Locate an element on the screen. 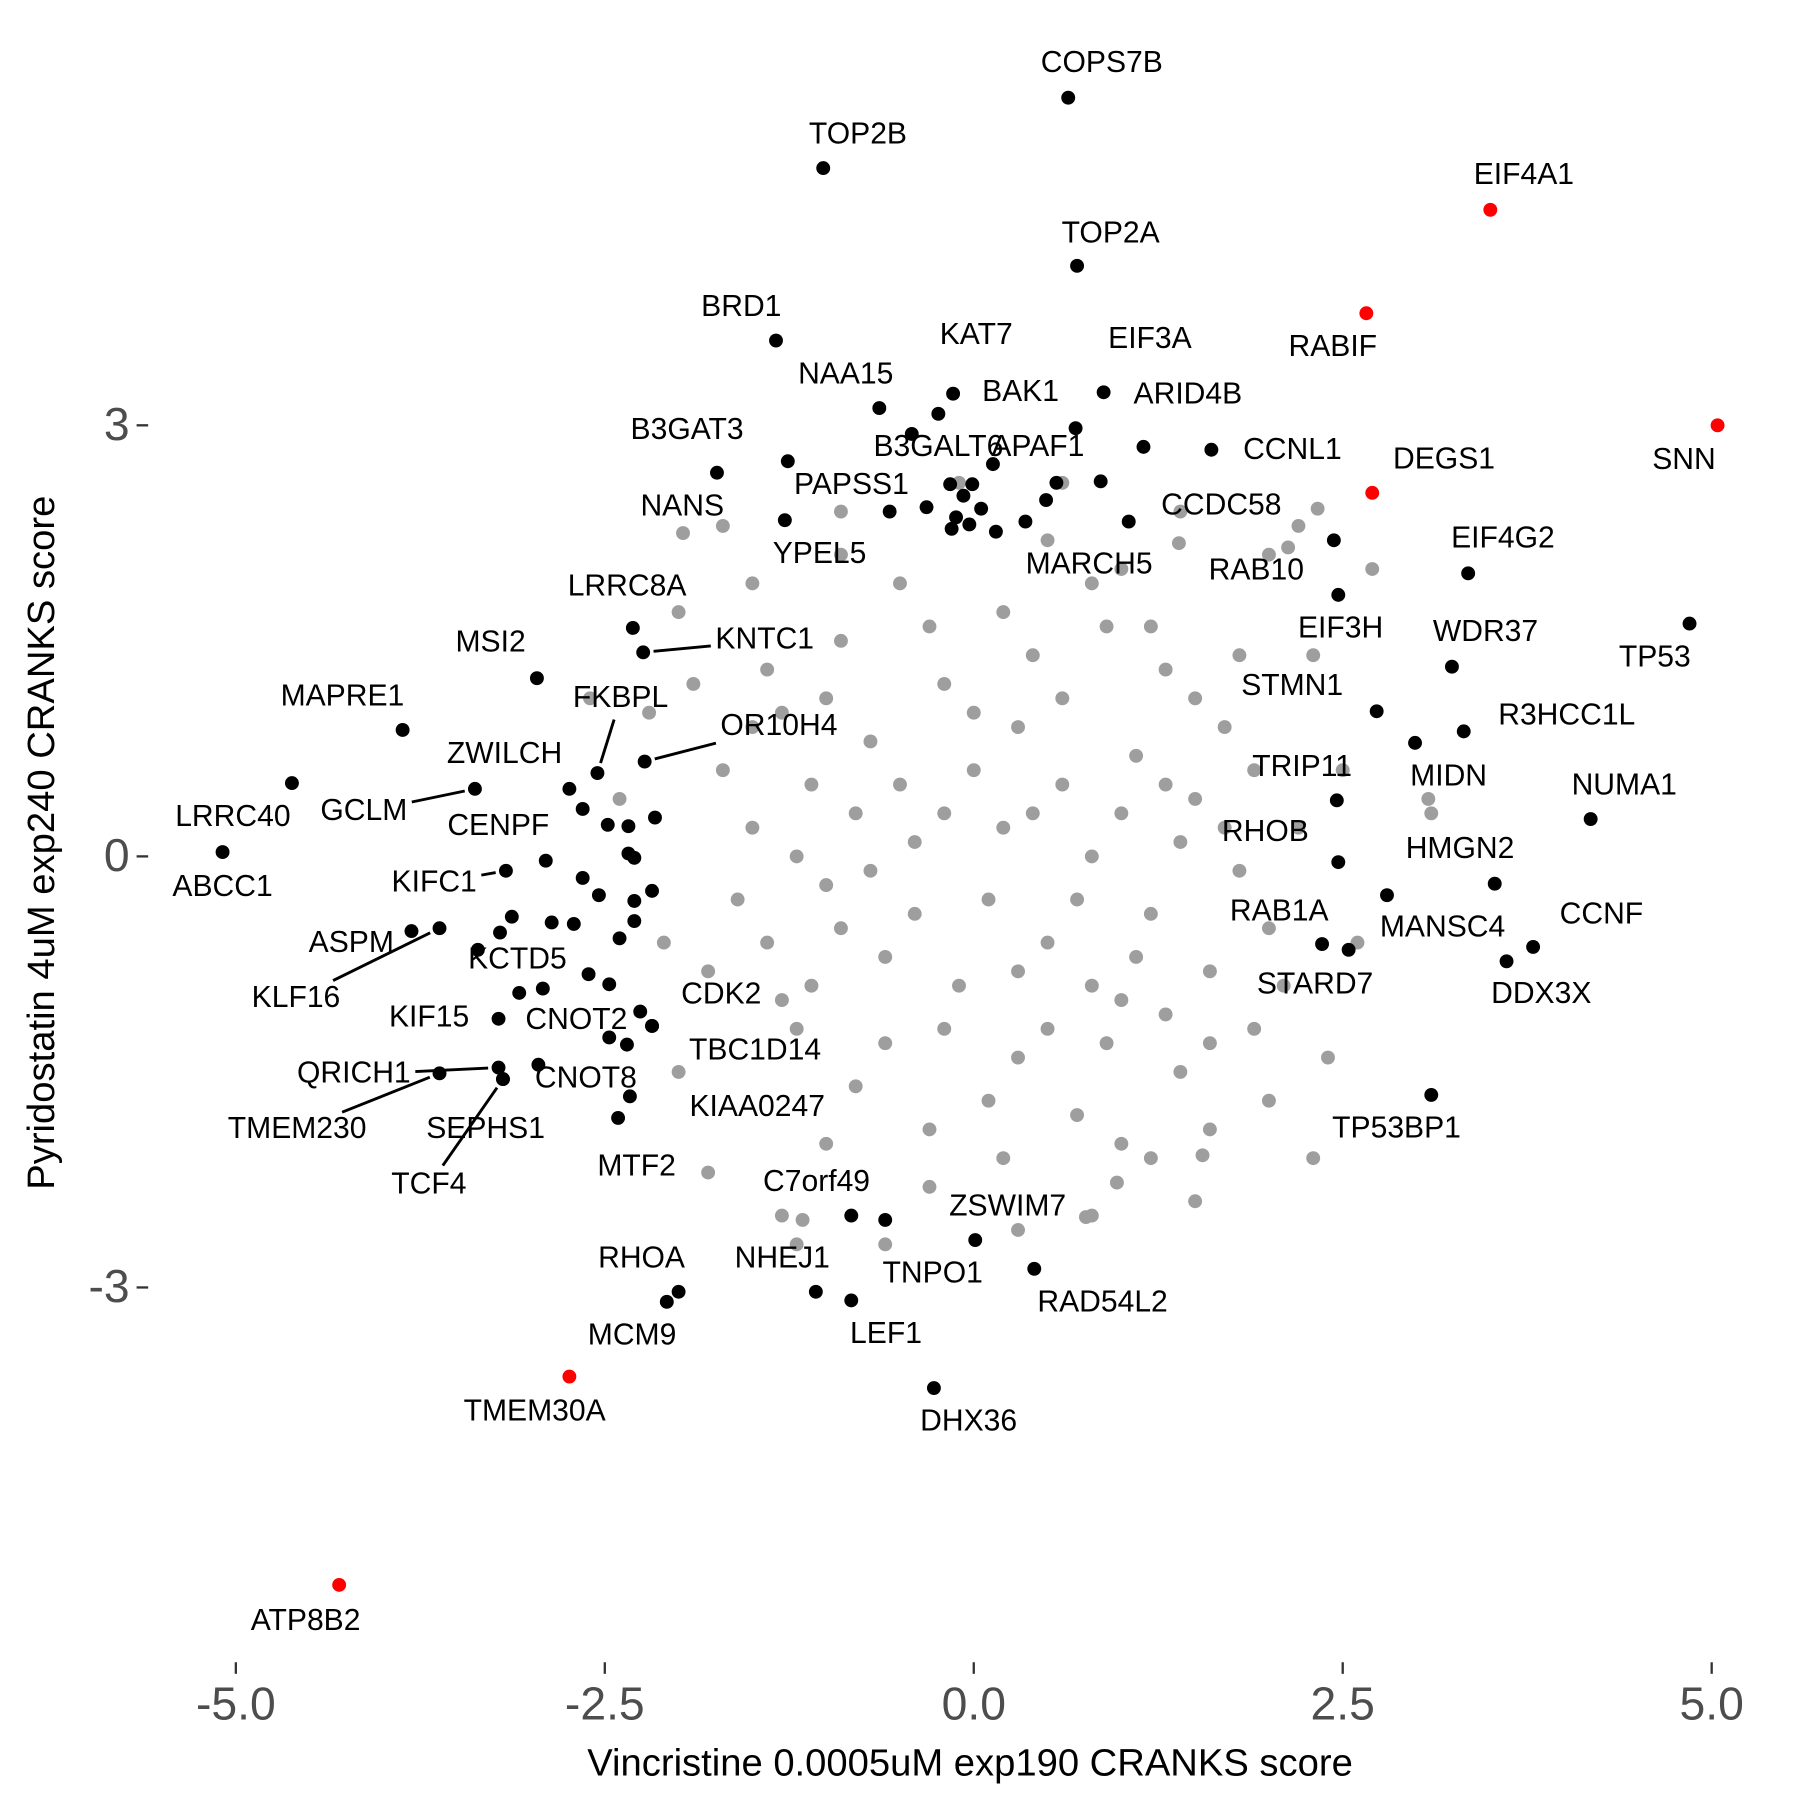 This screenshot has height=1800, width=1800. point-label: QRICH1 is located at coordinates (354, 1073).